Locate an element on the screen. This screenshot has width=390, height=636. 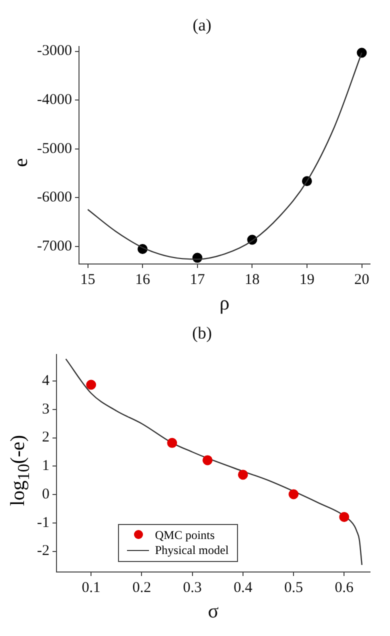
y-tick-label: -2 is located at coordinates (43, 551).